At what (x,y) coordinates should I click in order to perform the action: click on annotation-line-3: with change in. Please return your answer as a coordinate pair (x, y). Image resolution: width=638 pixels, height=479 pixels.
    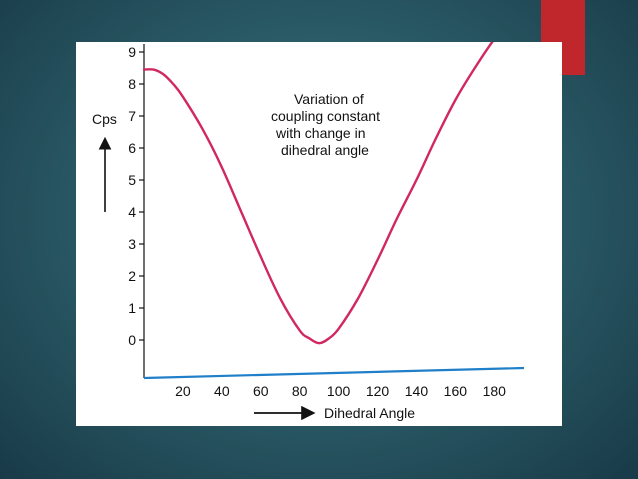
    Looking at the image, I should click on (320, 133).